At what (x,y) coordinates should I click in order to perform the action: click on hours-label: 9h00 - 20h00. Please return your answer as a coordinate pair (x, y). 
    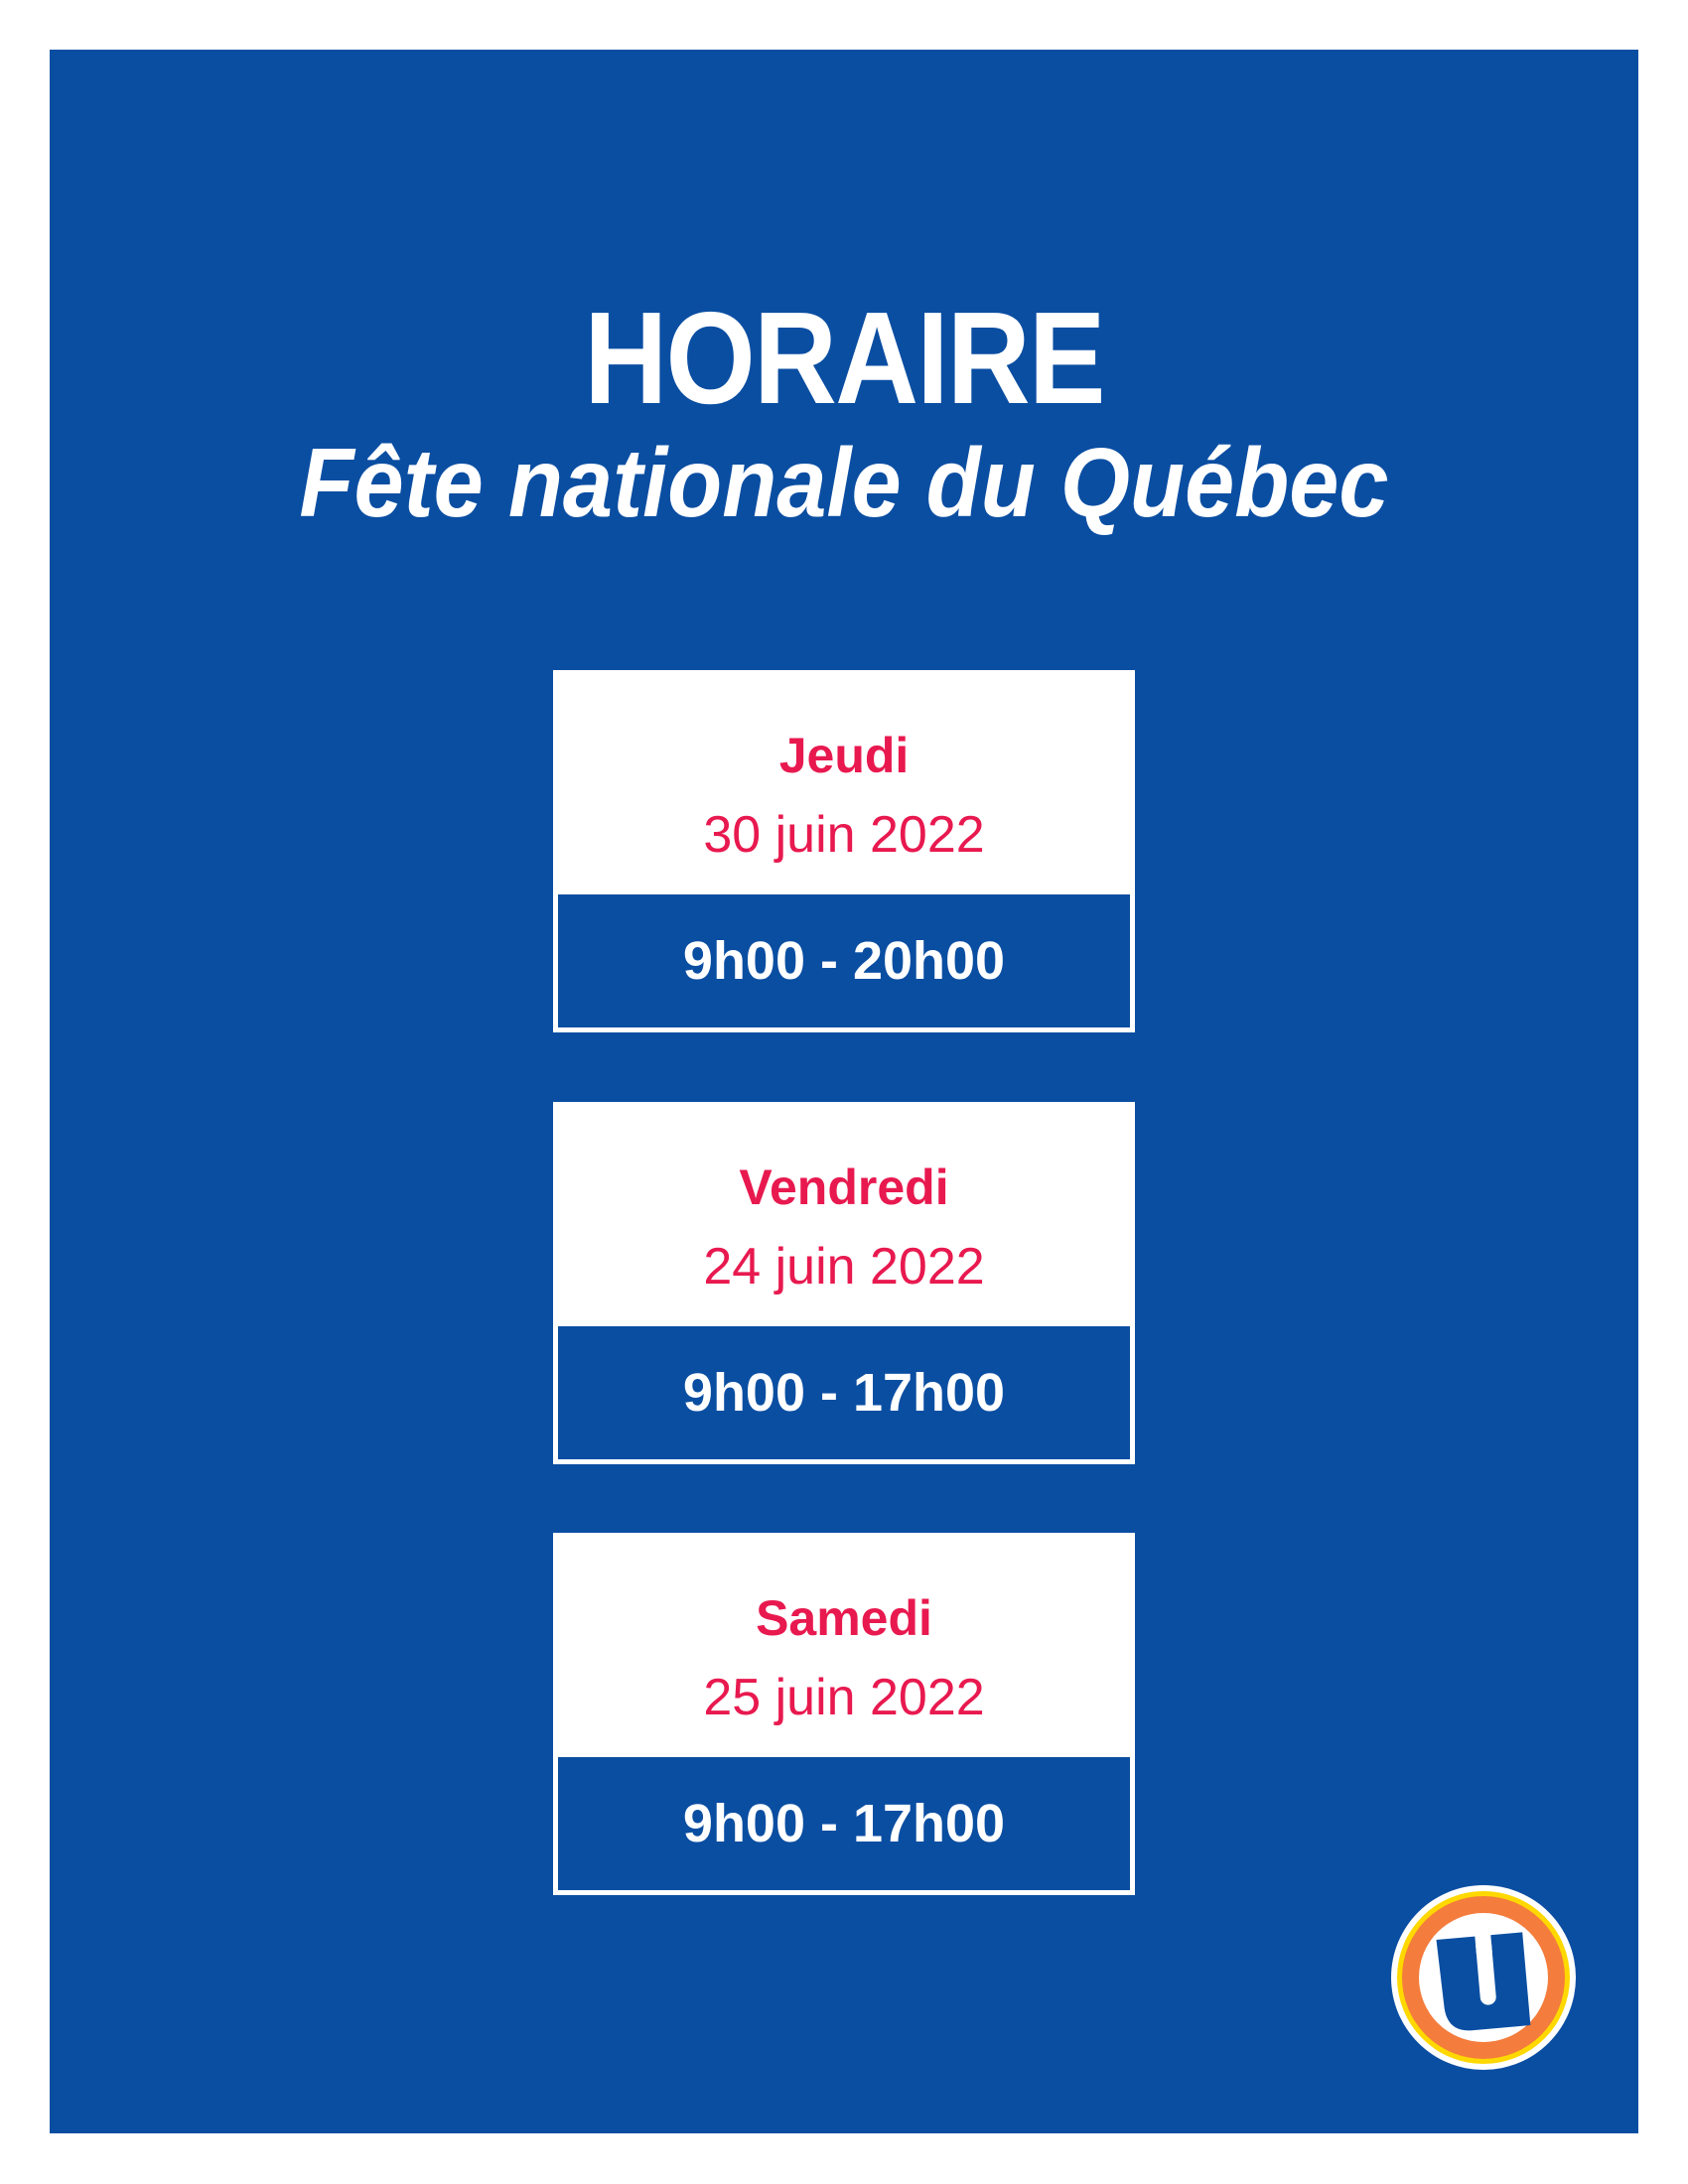
    Looking at the image, I should click on (844, 960).